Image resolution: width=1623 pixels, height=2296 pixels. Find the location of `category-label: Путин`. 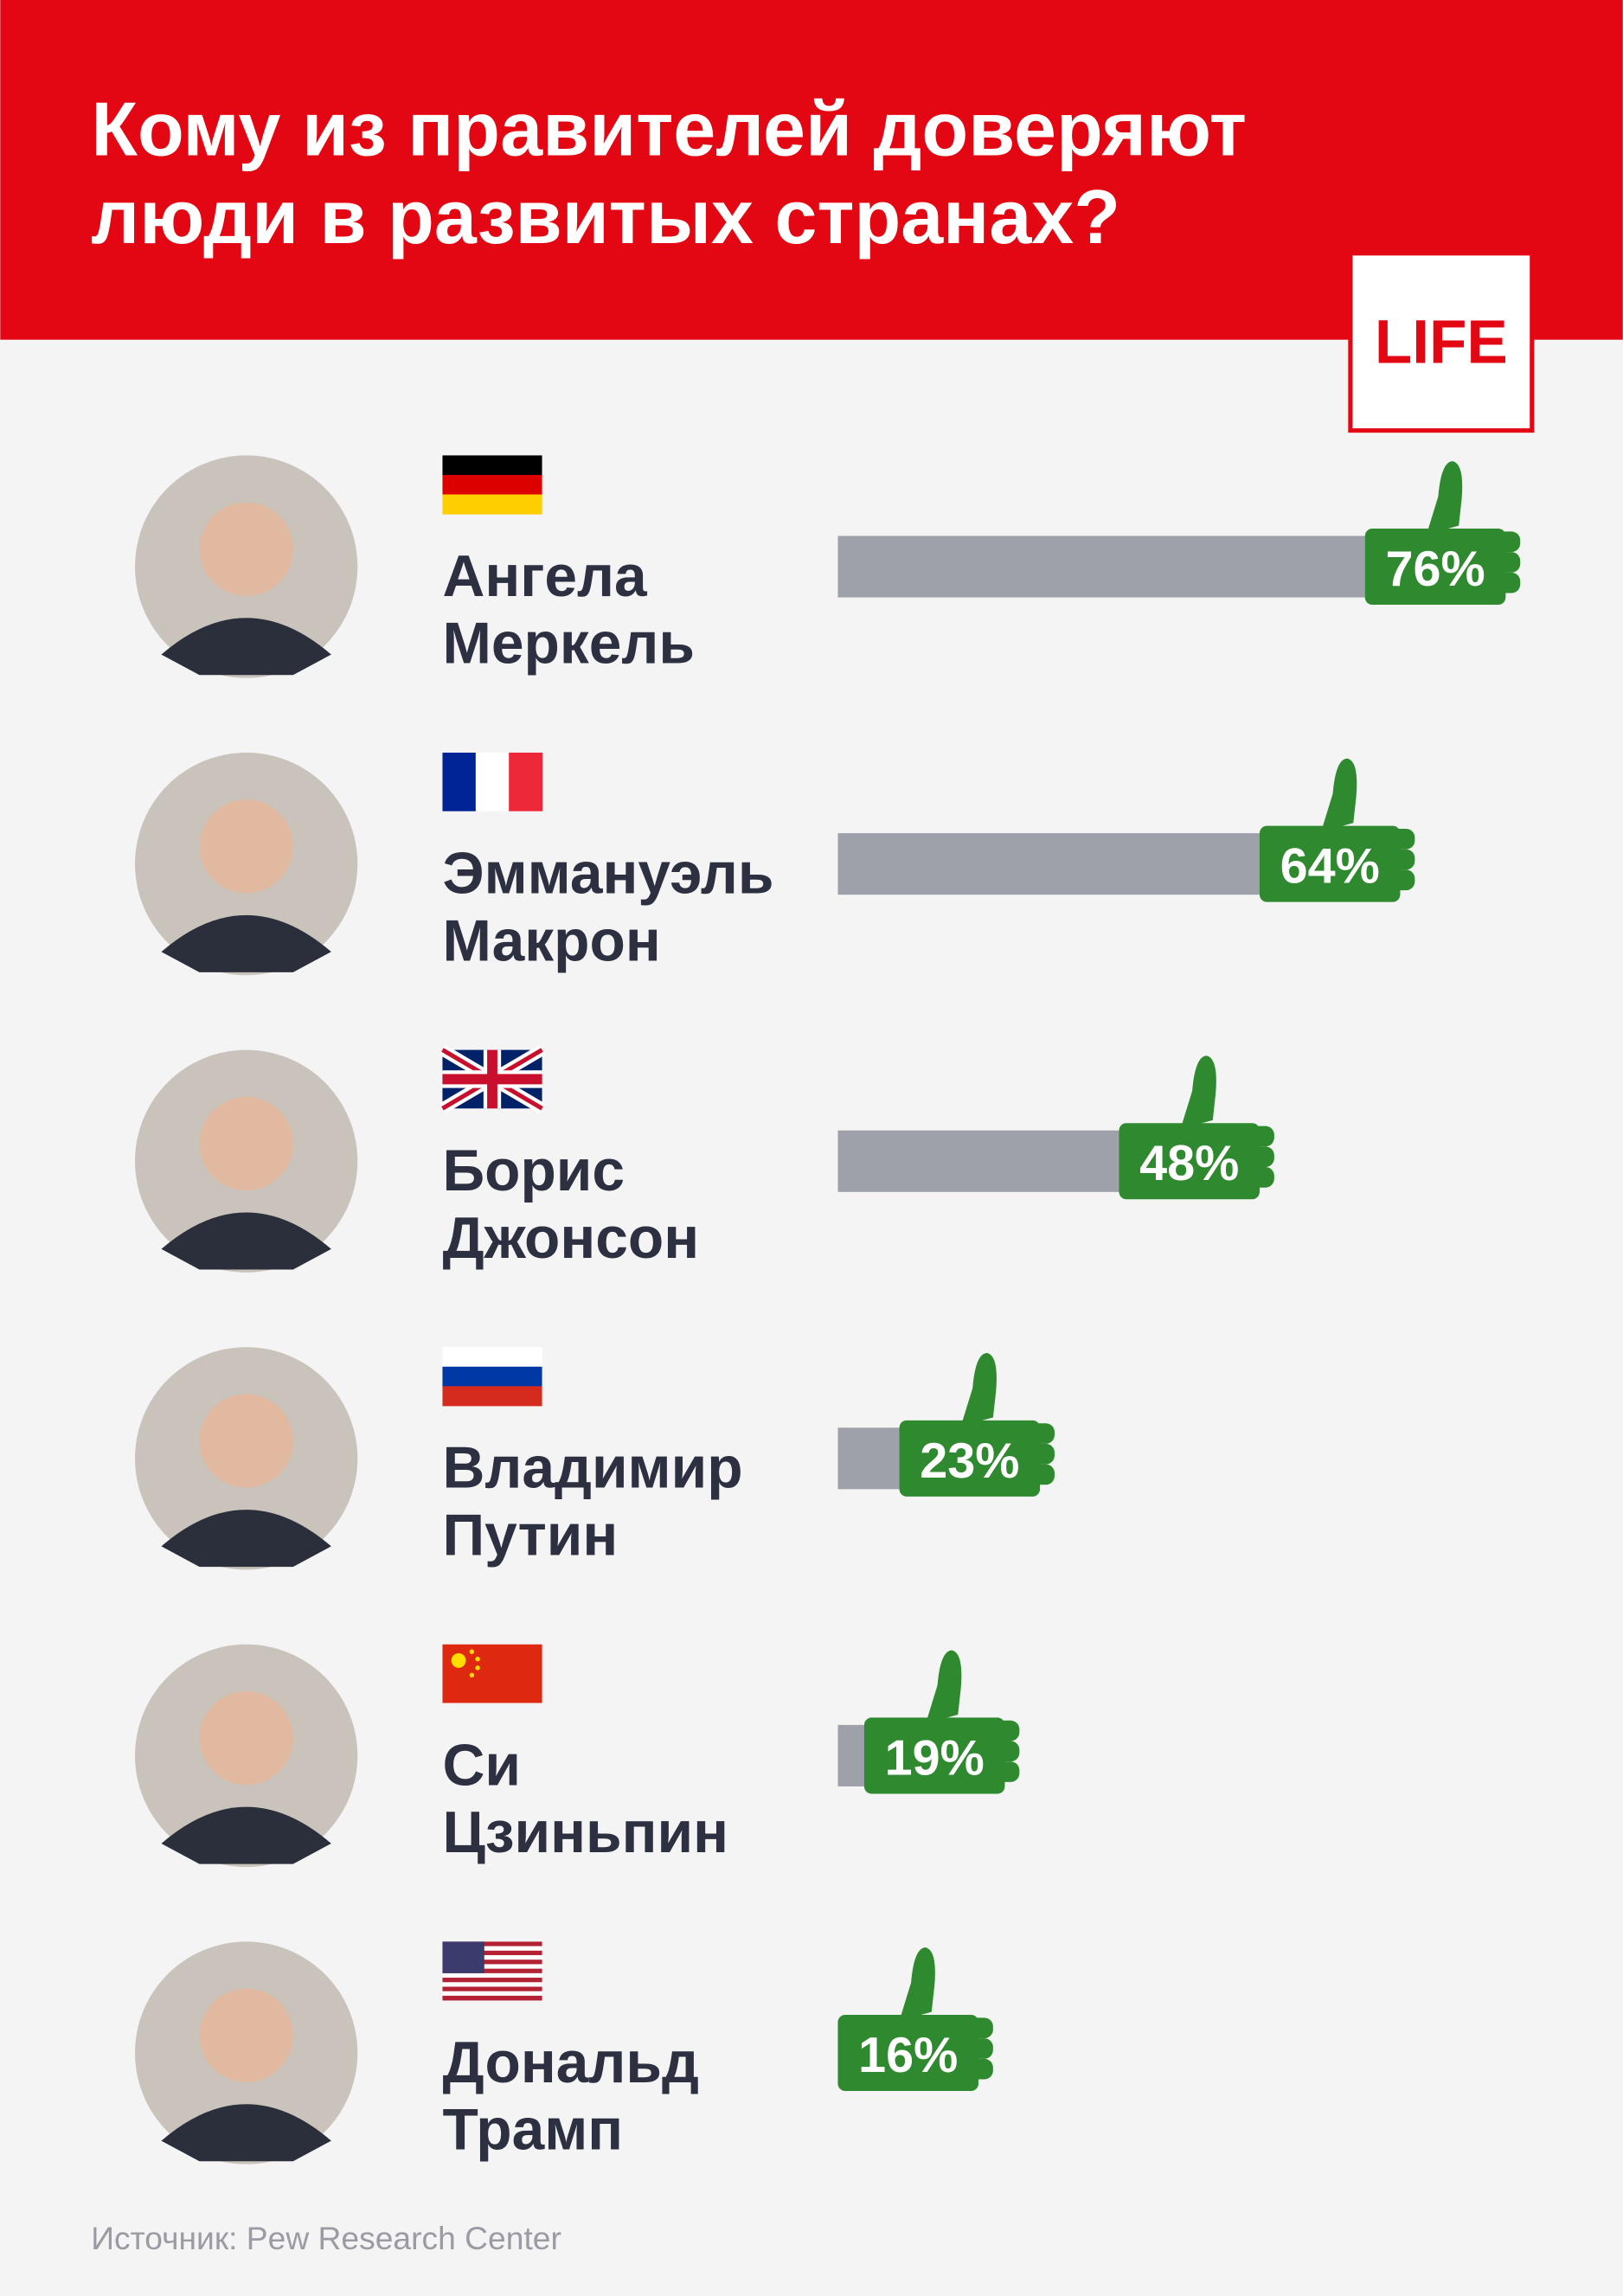

category-label: Путин is located at coordinates (530, 1536).